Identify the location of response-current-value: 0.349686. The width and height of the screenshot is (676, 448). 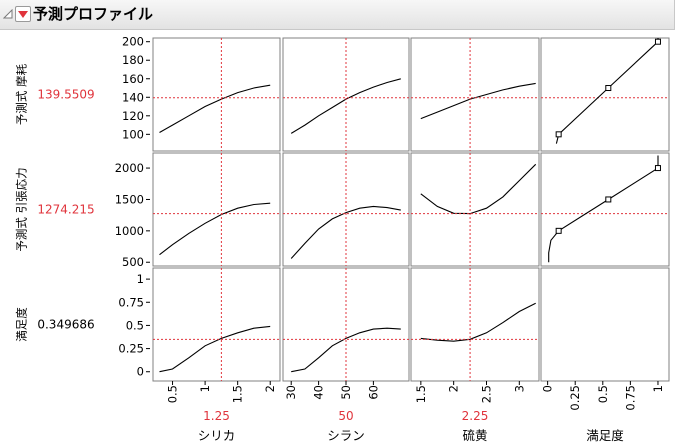
(65, 325).